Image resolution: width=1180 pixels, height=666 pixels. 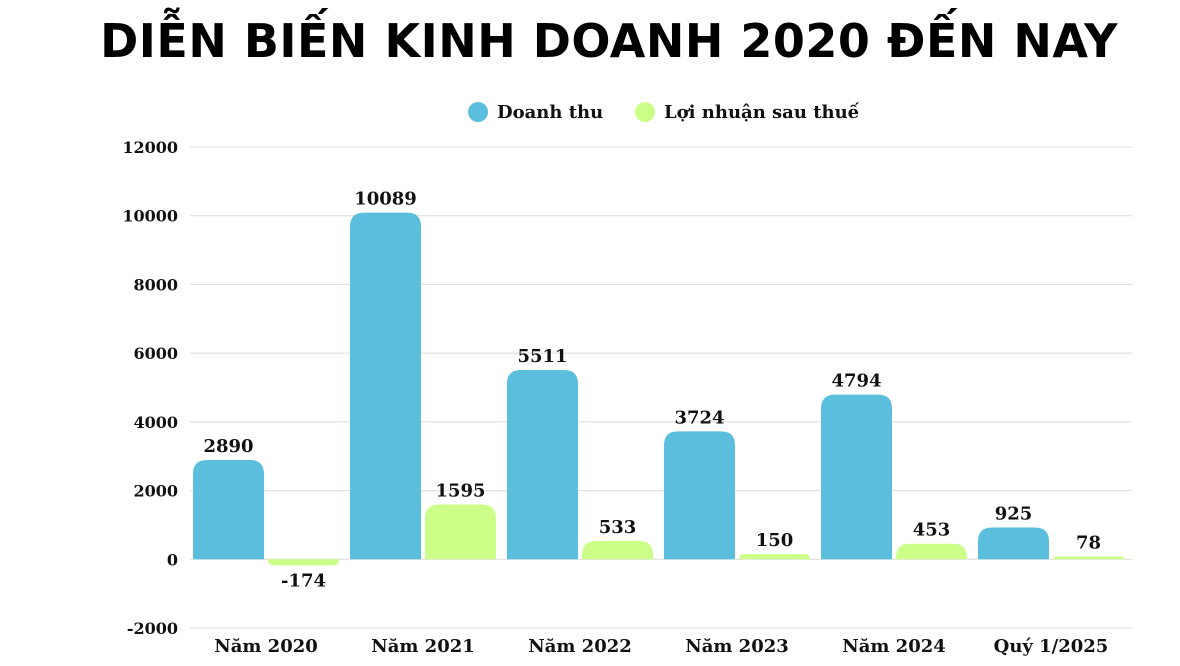 I want to click on y-tick-label: 2000, so click(x=155, y=491).